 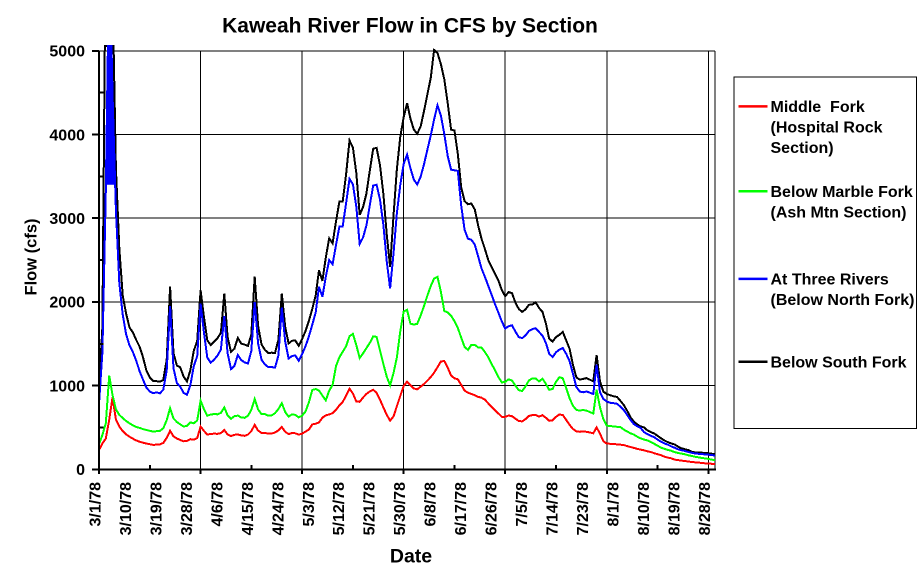 I want to click on svg-text: 7/14/78, so click(x=553, y=508).